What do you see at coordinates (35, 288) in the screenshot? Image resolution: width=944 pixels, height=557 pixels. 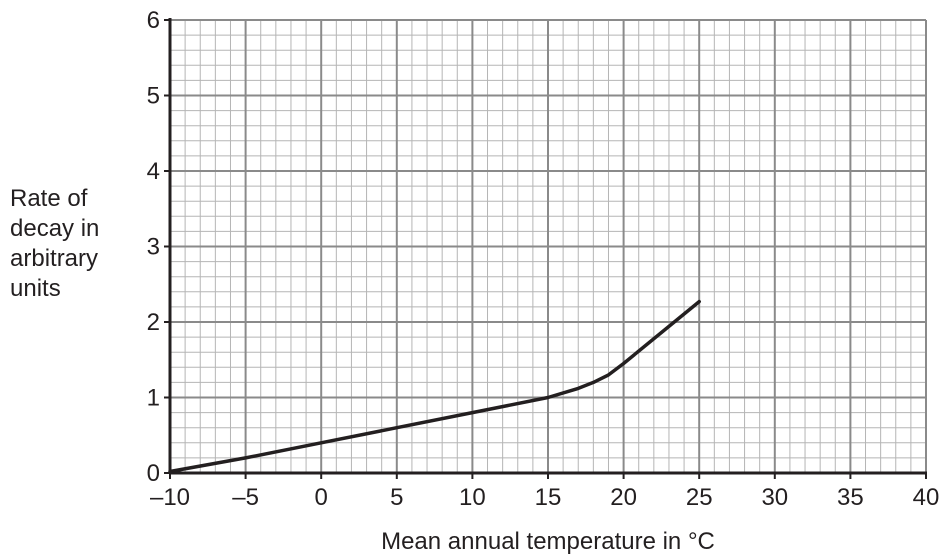 I see `y-axis-label-line-4: units` at bounding box center [35, 288].